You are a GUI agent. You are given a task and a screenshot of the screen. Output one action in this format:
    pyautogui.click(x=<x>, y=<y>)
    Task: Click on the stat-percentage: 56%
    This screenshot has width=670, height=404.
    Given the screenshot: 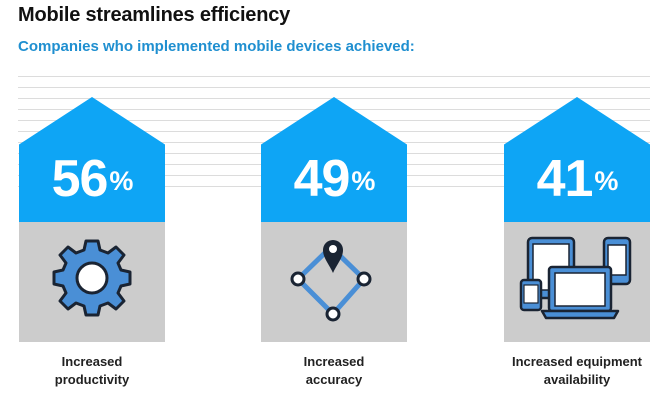 What is the action you would take?
    pyautogui.click(x=92, y=179)
    